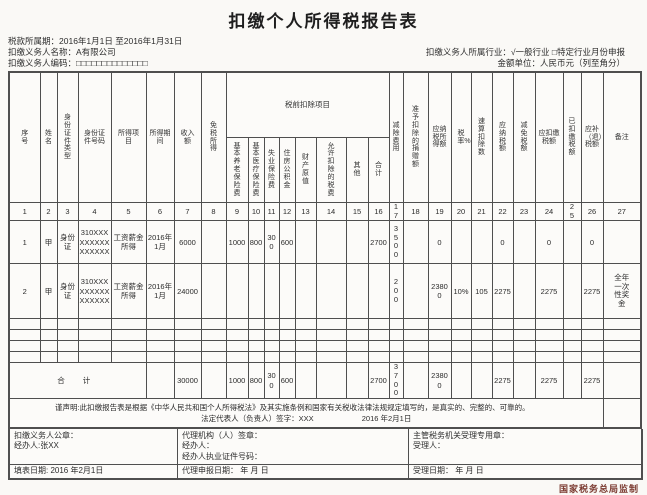 Image resolution: width=647 pixels, height=495 pixels. Describe the element at coordinates (48, 242) in the screenshot. I see `row1-cell-2: 甲` at that location.